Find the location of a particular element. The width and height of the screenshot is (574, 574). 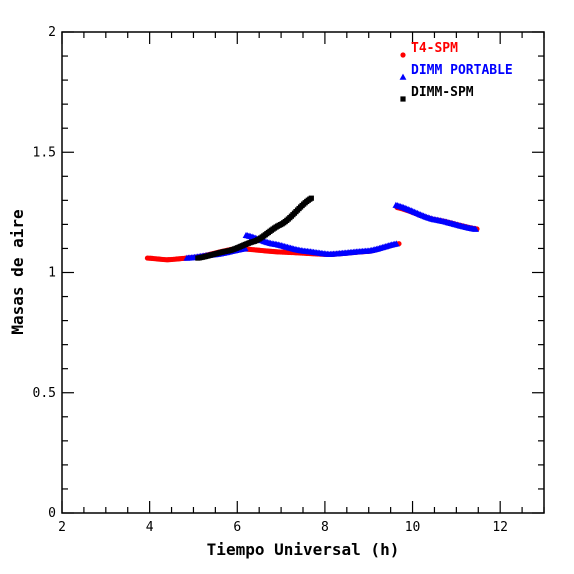

y-axis-title: Masas de aire is located at coordinates (17, 271).